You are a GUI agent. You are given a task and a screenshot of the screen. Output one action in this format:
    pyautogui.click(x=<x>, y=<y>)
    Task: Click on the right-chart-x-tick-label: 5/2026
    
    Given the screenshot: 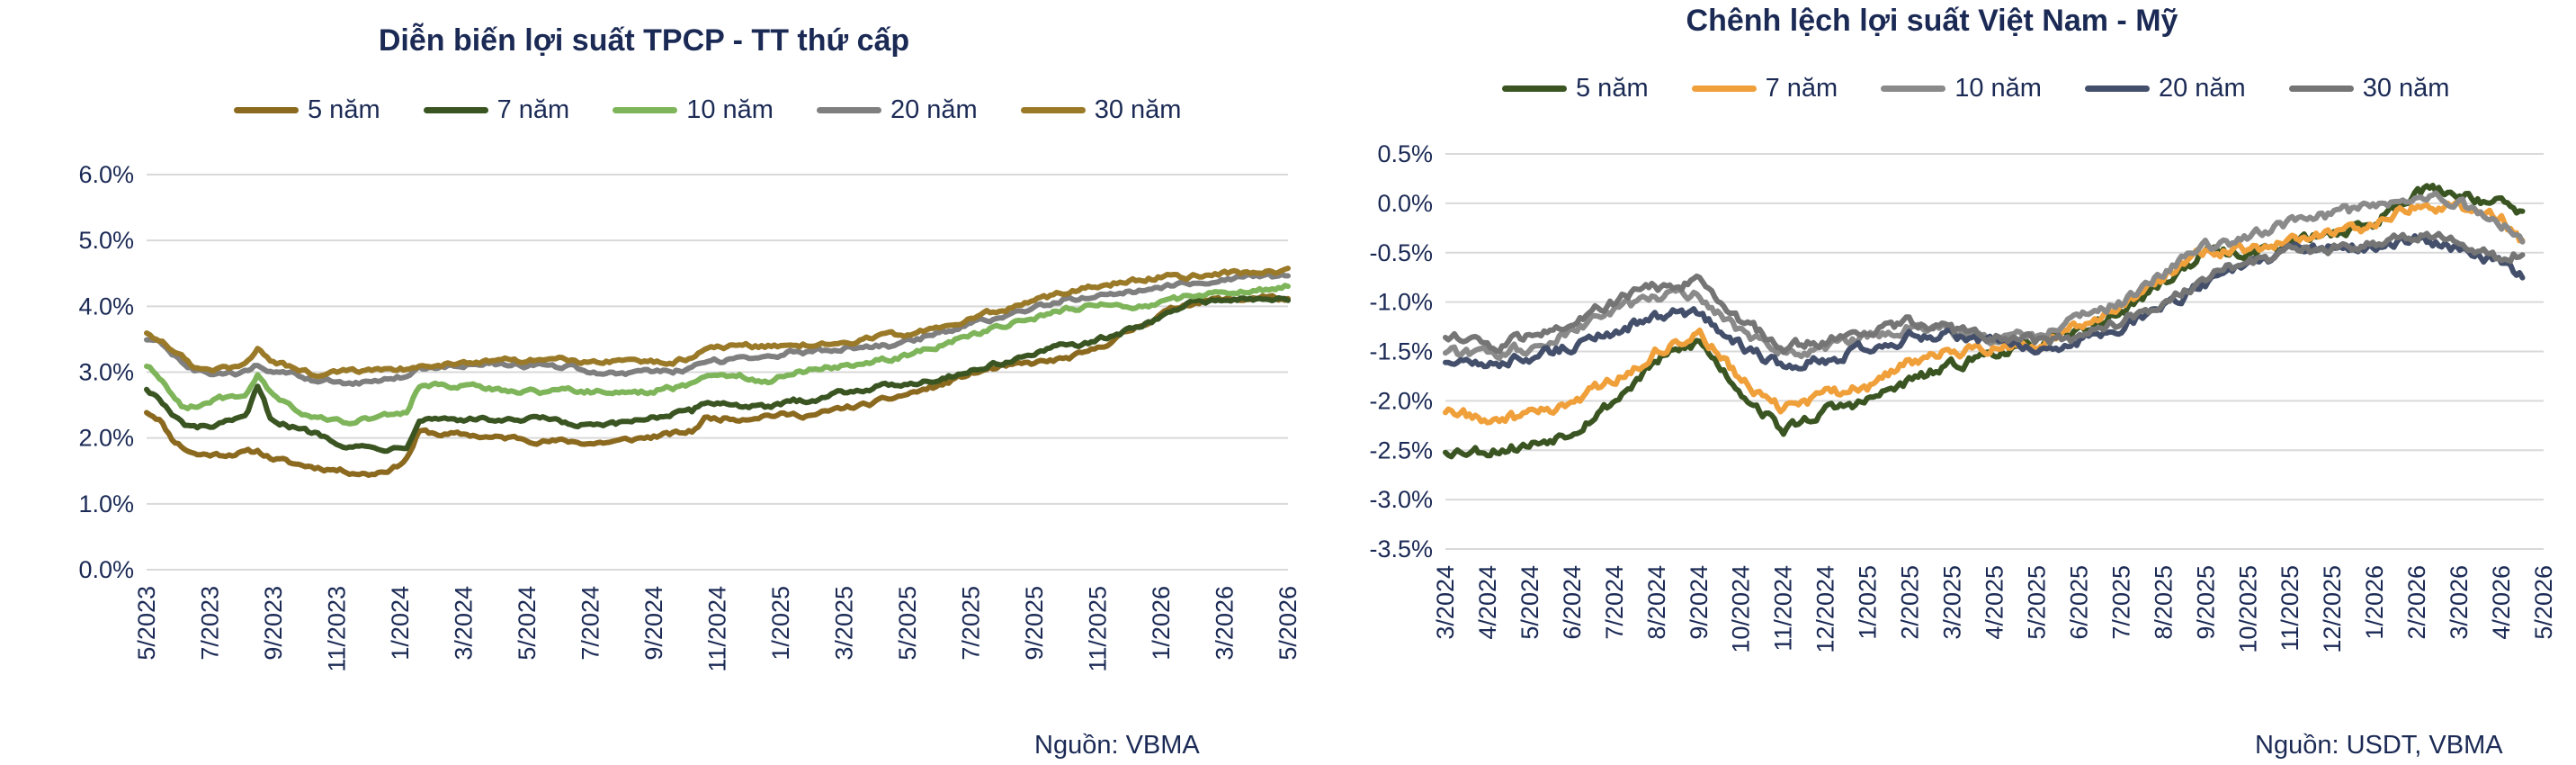 What is the action you would take?
    pyautogui.click(x=2543, y=602)
    